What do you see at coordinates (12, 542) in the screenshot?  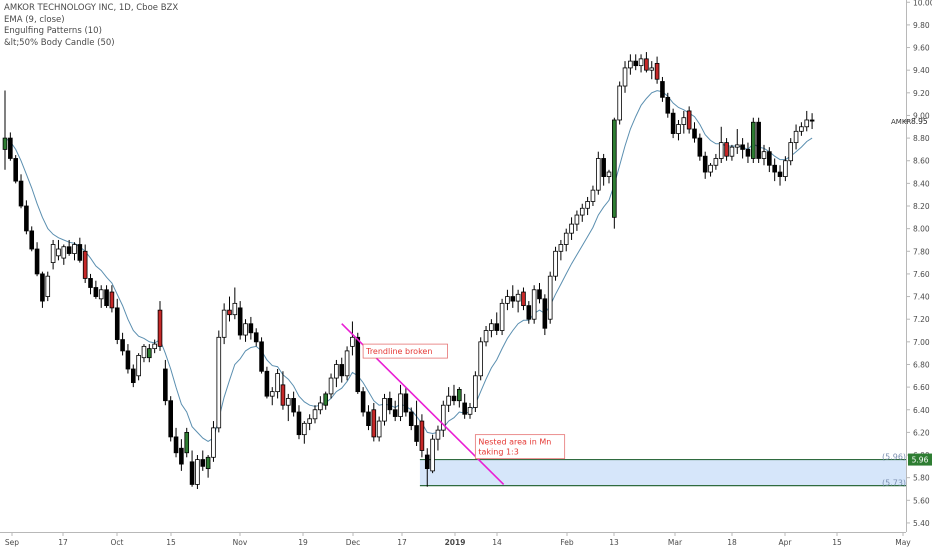 I see `time-tick-label: Sep` at bounding box center [12, 542].